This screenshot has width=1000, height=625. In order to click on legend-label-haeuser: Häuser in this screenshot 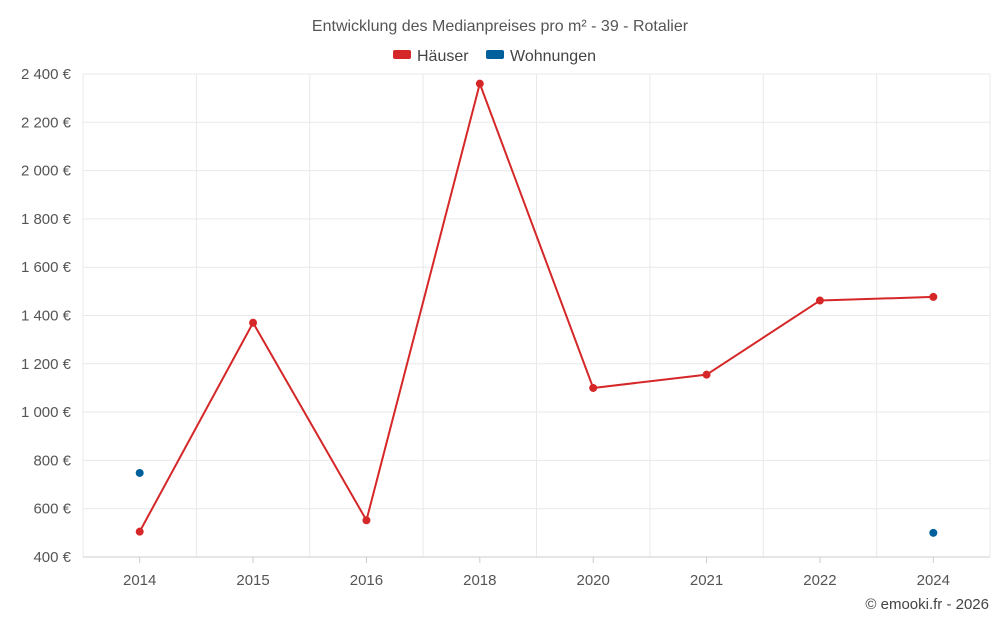, I will do `click(443, 56)`.